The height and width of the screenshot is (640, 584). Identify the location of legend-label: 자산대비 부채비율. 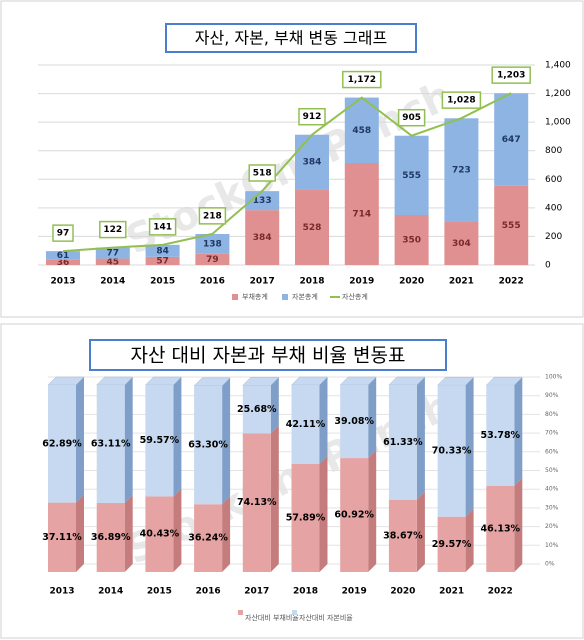
(272, 617).